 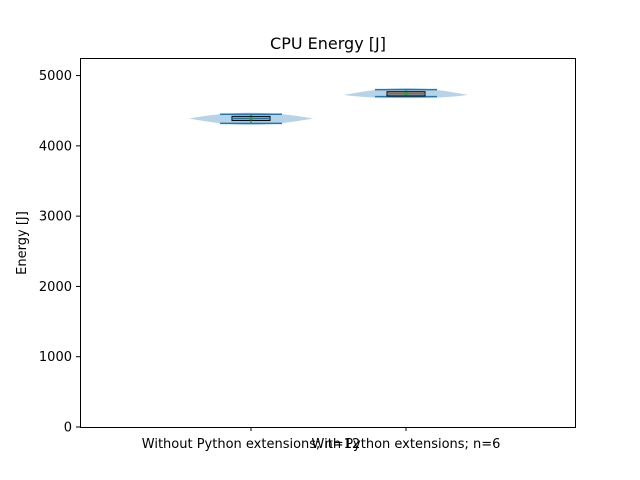 I want to click on y-tick-label: 2000, so click(x=55, y=287).